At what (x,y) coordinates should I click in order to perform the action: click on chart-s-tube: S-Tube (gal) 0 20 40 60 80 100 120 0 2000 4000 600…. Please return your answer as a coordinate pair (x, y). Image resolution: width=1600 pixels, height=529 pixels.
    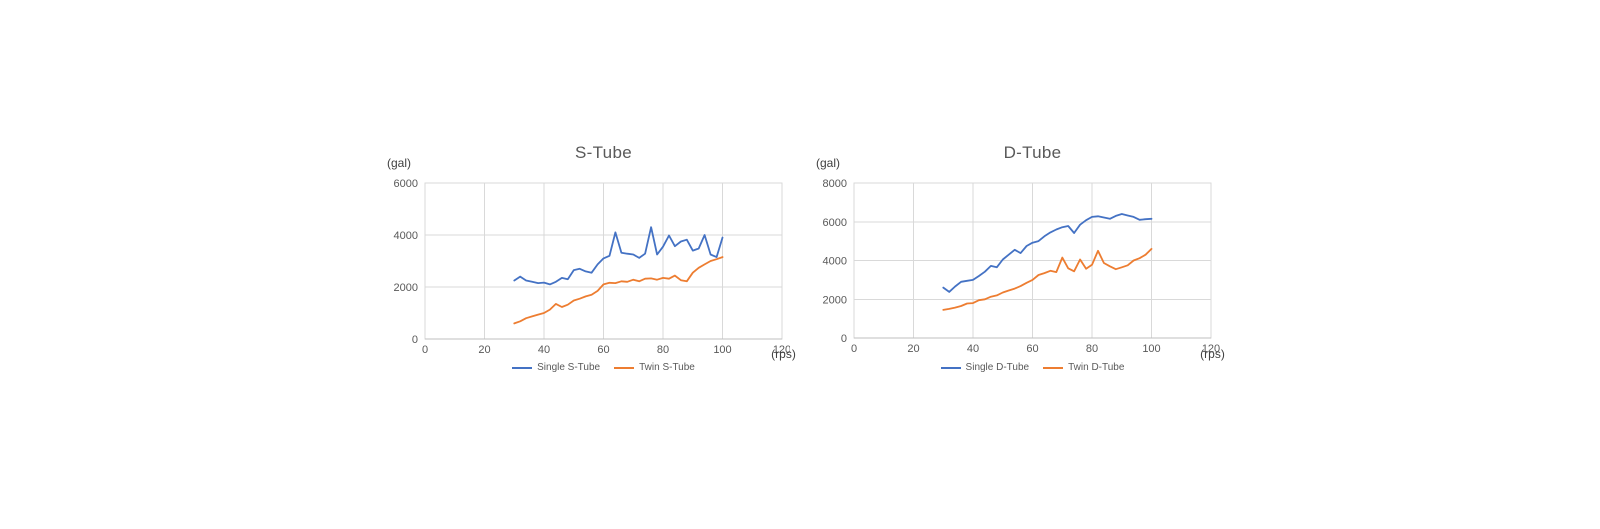
    Looking at the image, I should click on (583, 262).